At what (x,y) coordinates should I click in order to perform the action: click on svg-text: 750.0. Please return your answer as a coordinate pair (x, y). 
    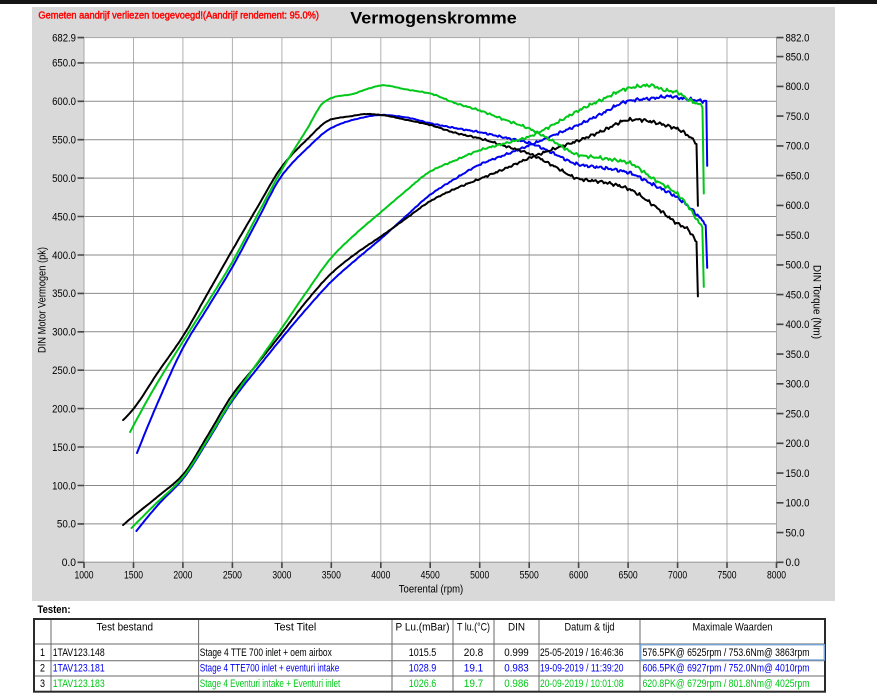
    Looking at the image, I should click on (798, 117).